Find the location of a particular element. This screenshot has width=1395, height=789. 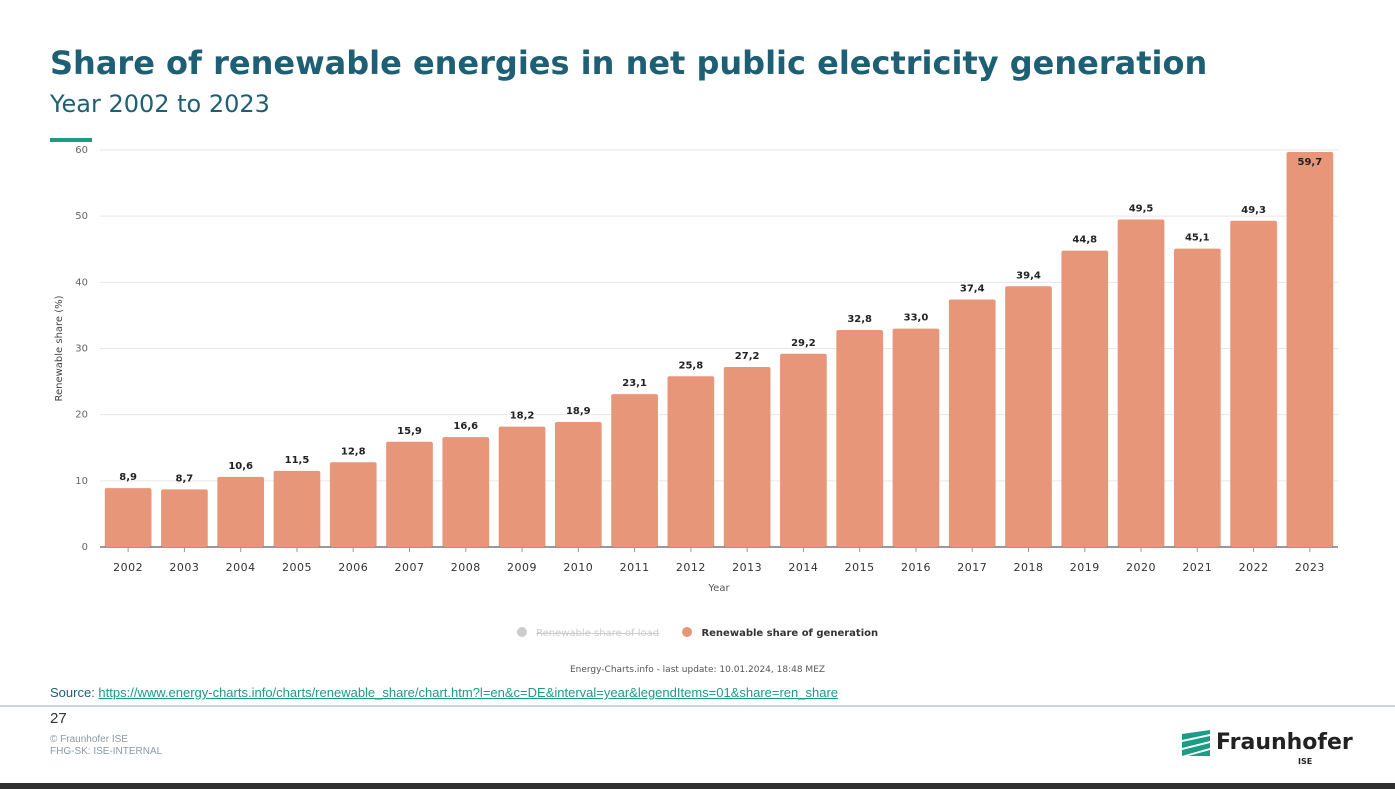

data-label-2017: 37,4 is located at coordinates (972, 289).